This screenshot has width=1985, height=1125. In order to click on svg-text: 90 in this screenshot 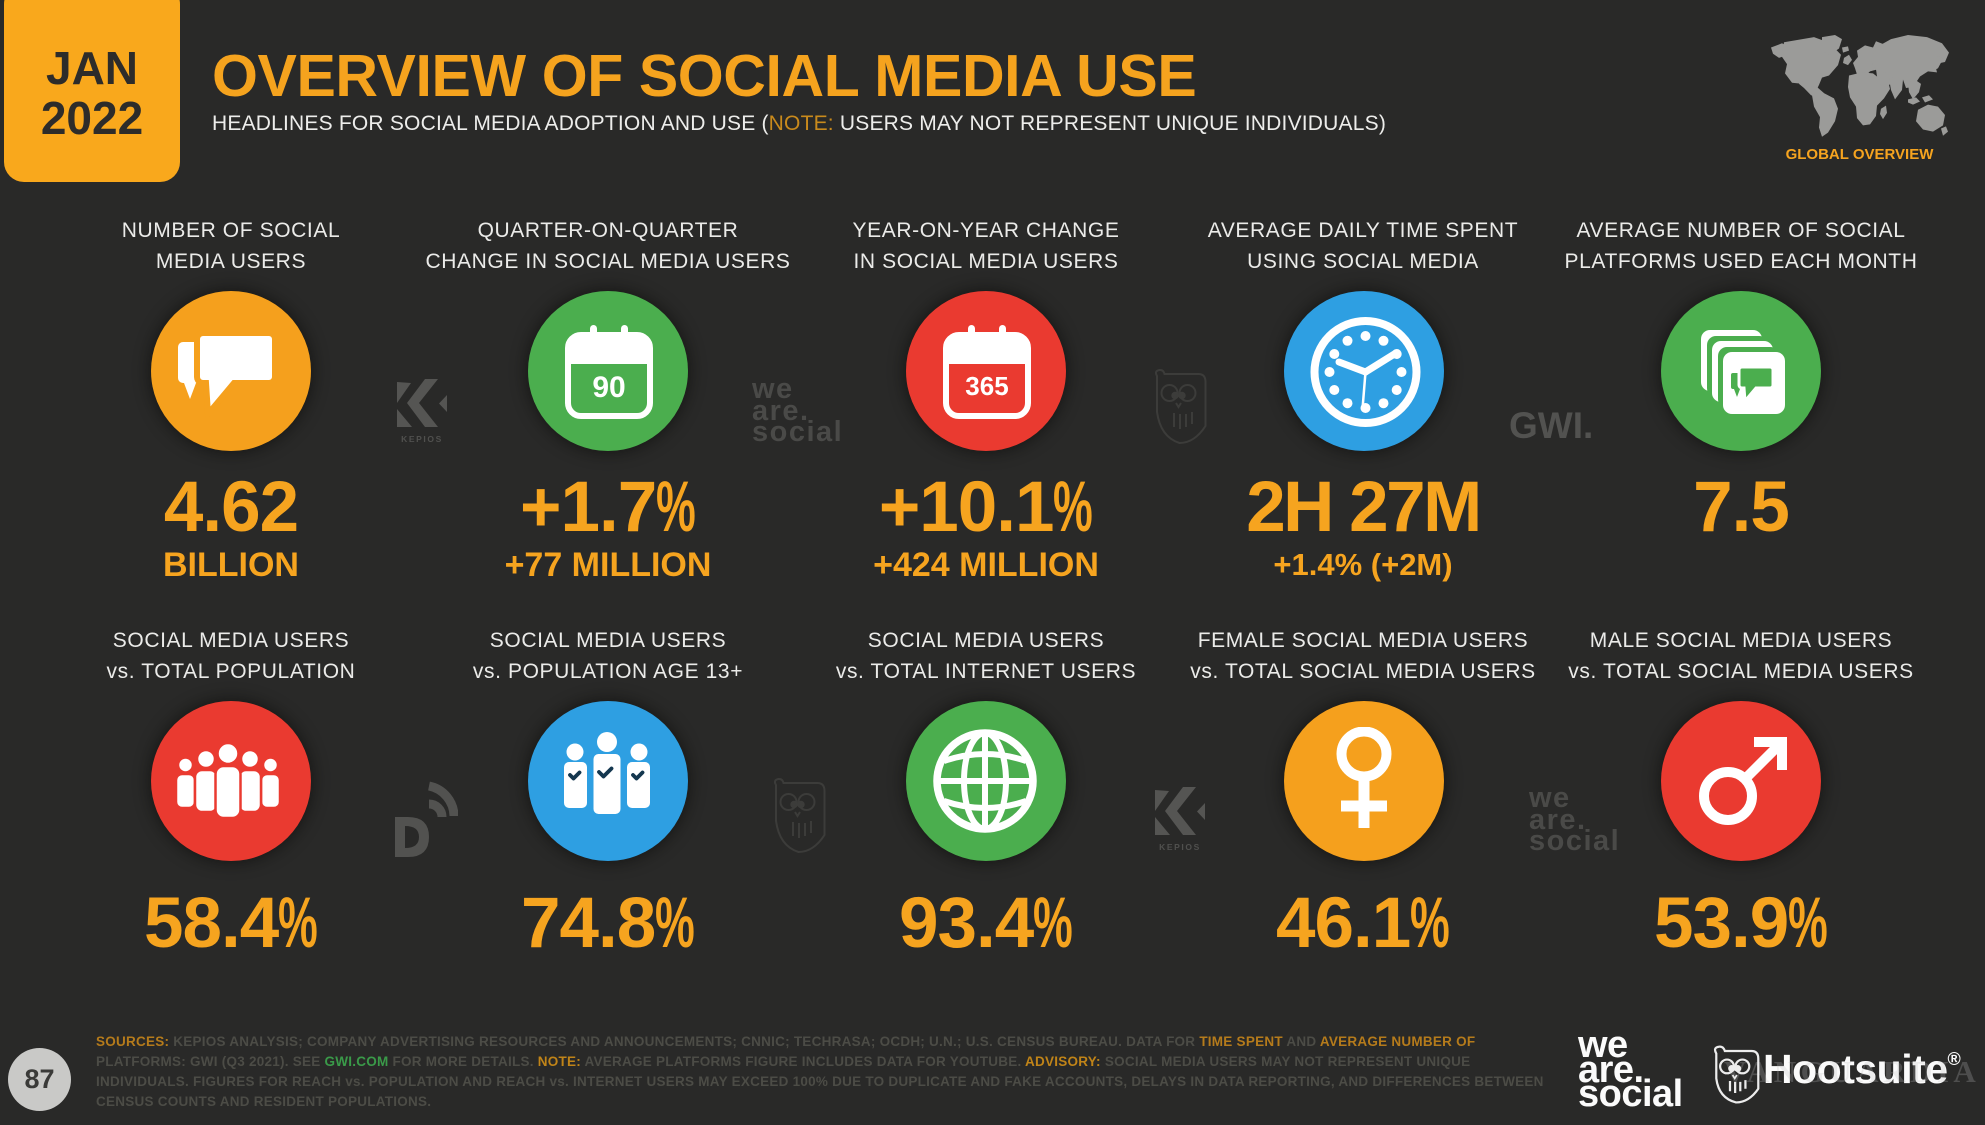, I will do `click(608, 387)`.